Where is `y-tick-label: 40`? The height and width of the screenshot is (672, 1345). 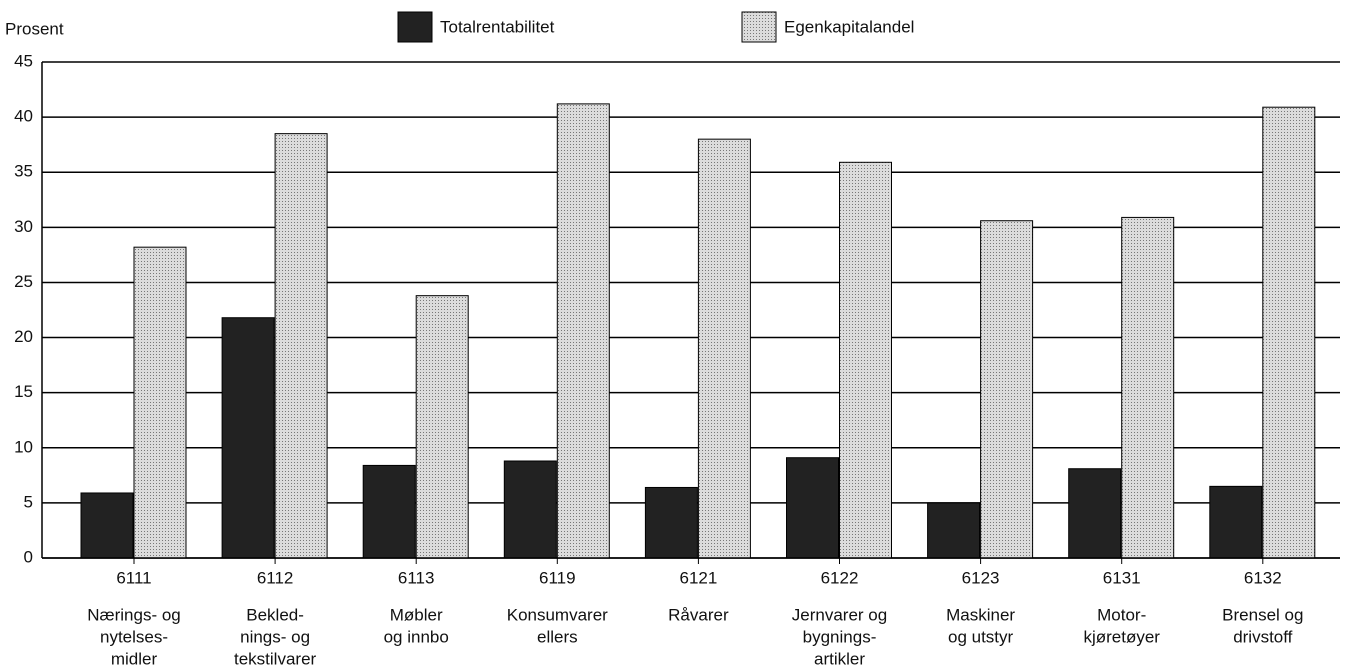
y-tick-label: 40 is located at coordinates (23, 116).